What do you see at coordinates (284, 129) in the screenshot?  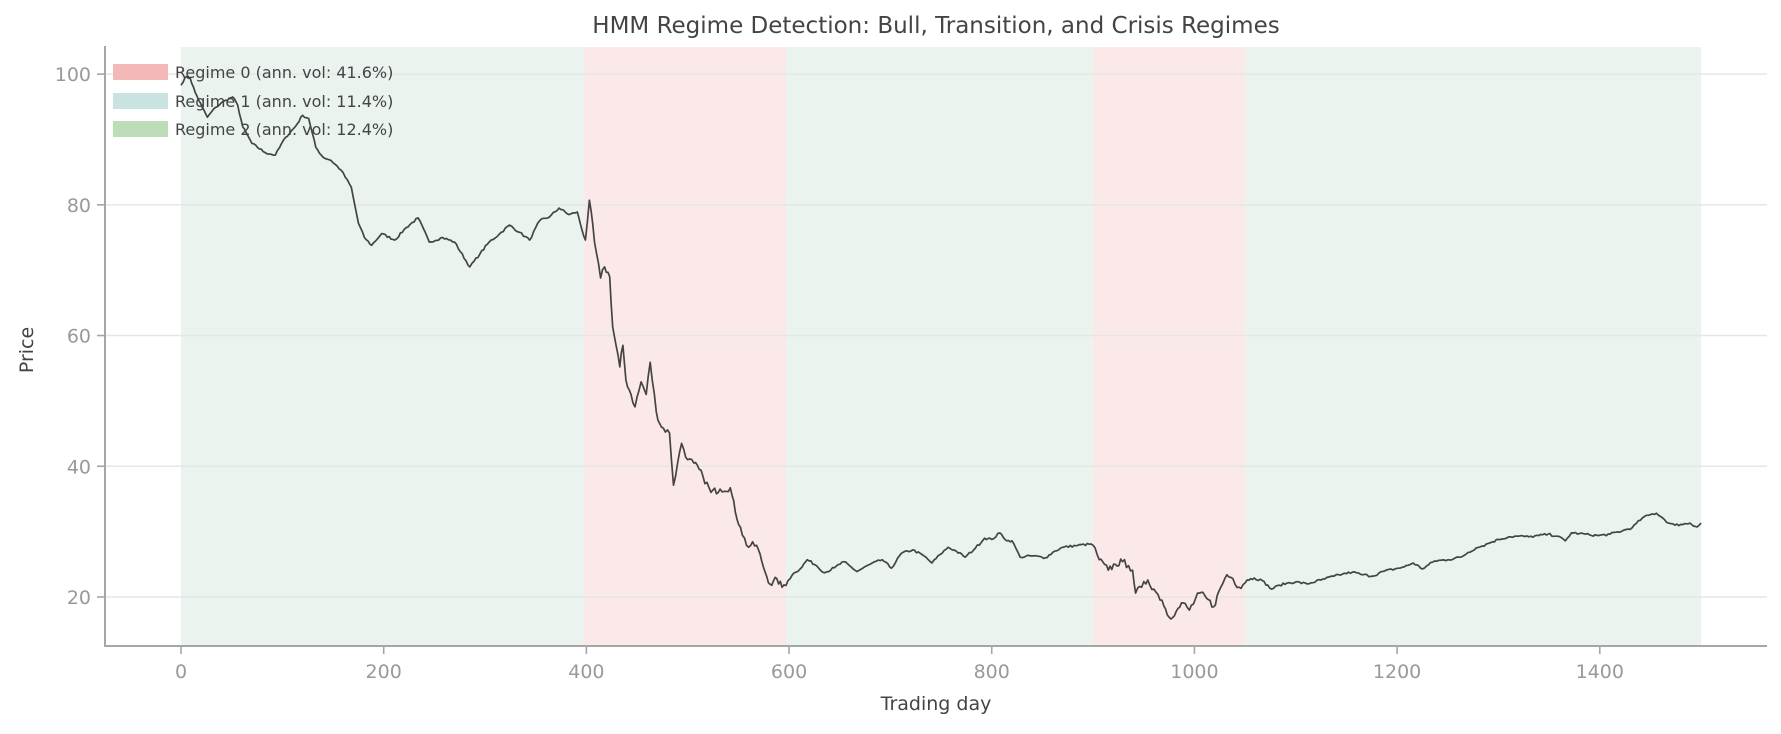 I see `legend-label-regime-2: Regime 2 (ann. vol: 12.4%)` at bounding box center [284, 129].